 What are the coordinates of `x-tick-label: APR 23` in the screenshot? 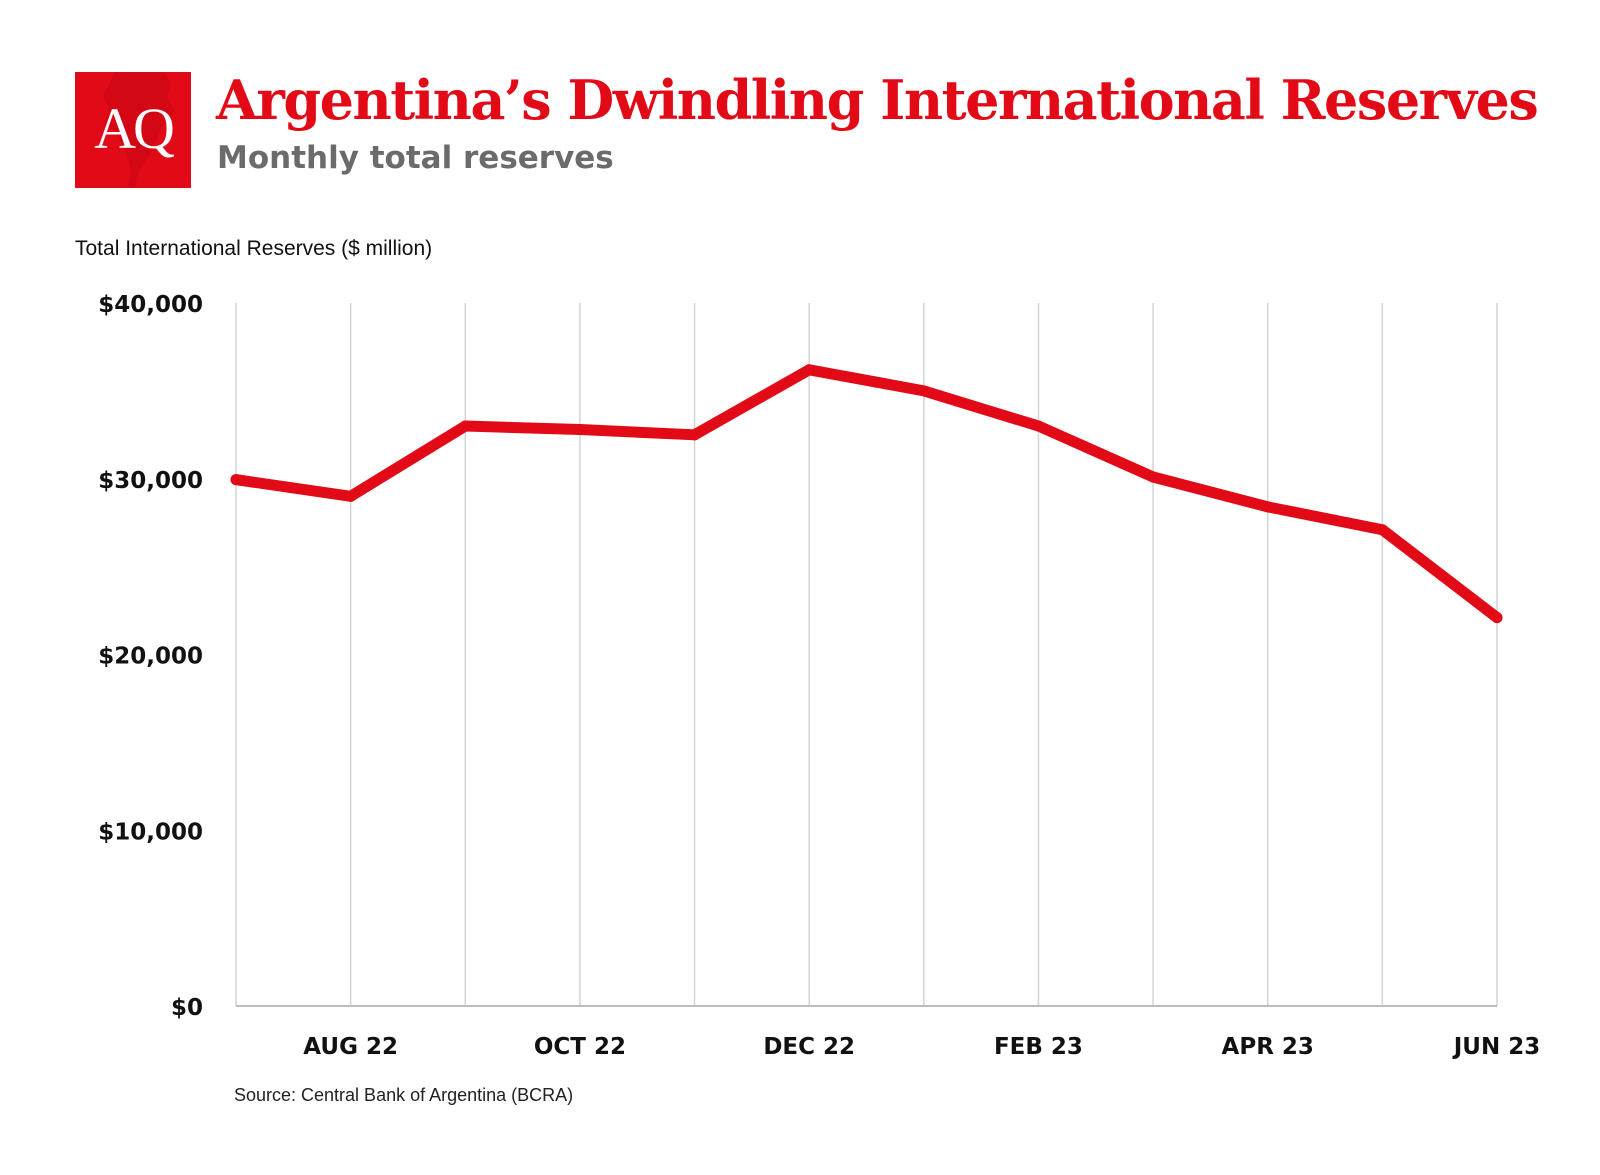 It's located at (1268, 1047).